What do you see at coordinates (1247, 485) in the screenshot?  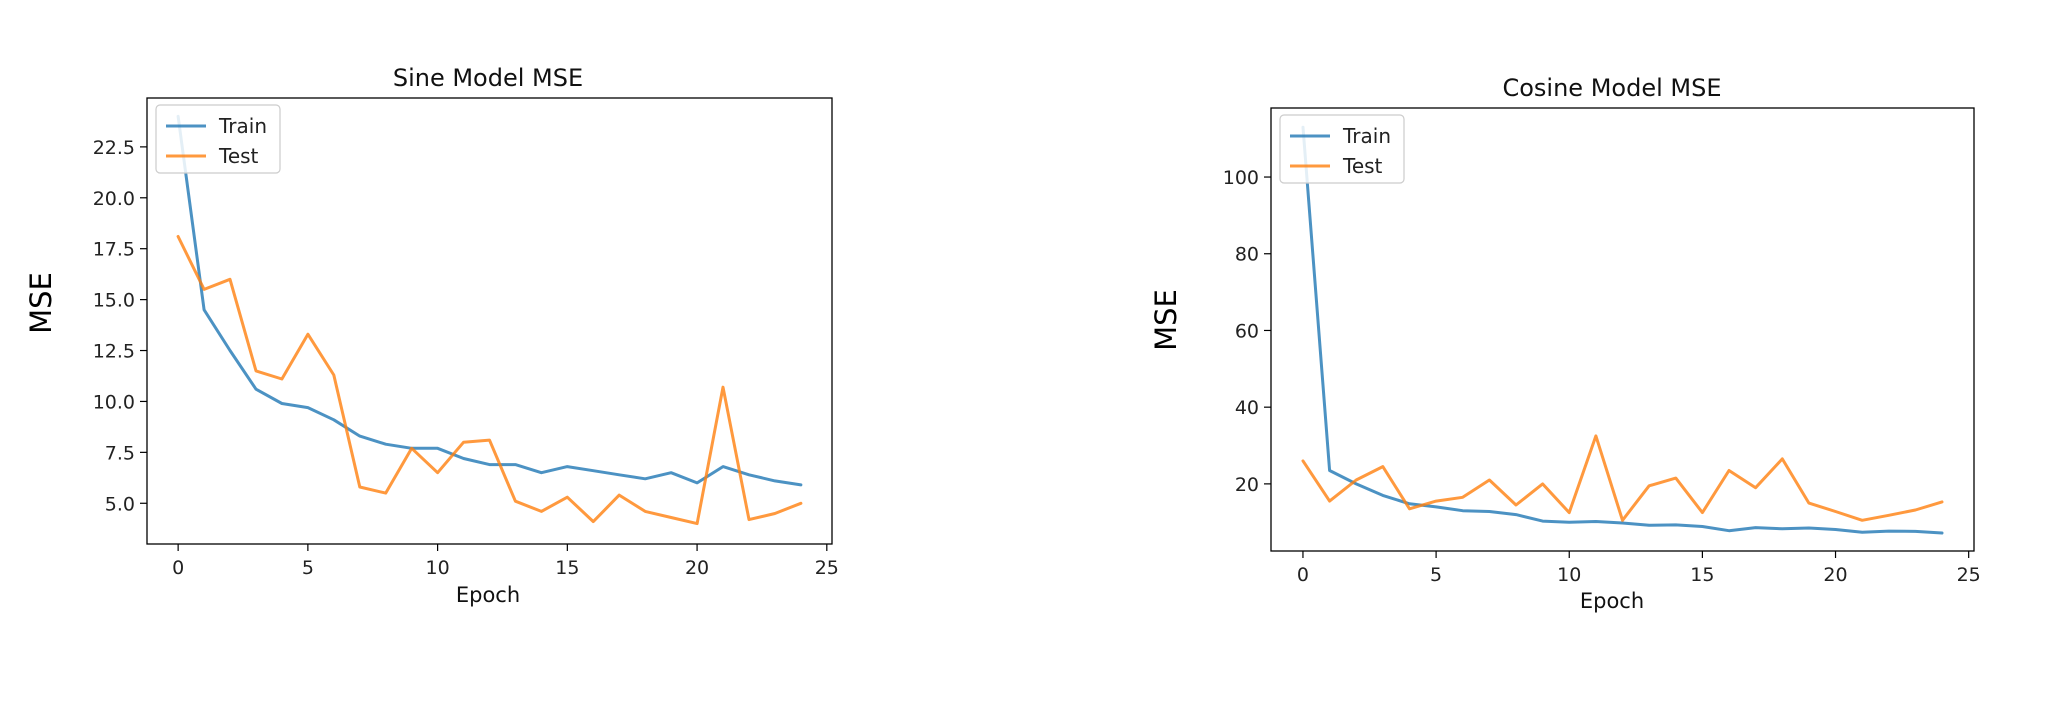 I see `cosine-y-tick-label: 20` at bounding box center [1247, 485].